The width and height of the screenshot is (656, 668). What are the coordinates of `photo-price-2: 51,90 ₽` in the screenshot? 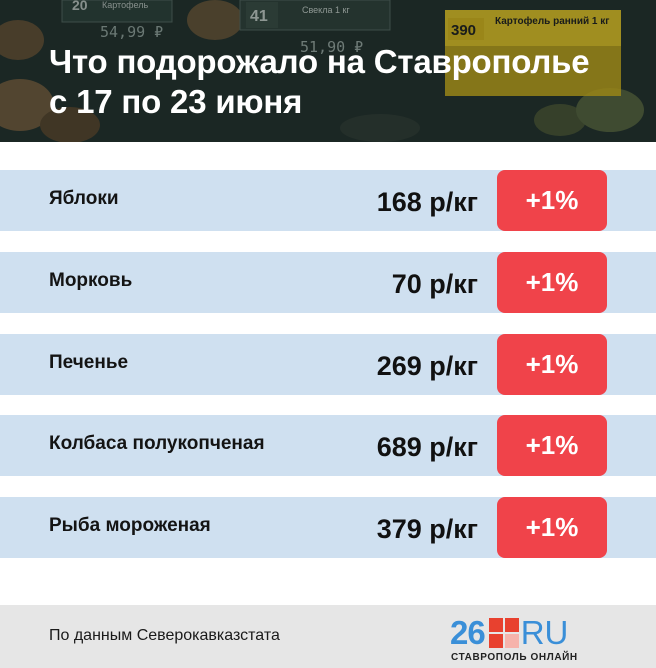 It's located at (331, 47).